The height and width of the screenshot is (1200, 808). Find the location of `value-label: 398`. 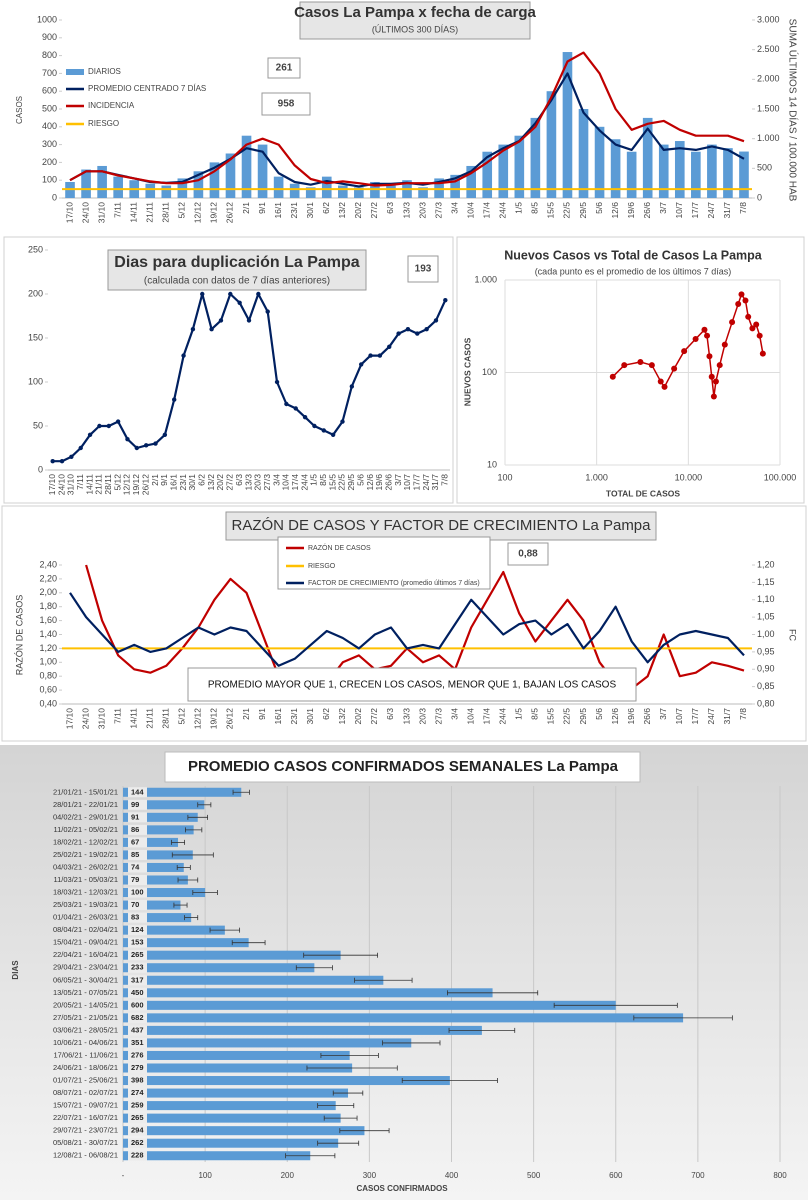

value-label: 398 is located at coordinates (137, 1080).